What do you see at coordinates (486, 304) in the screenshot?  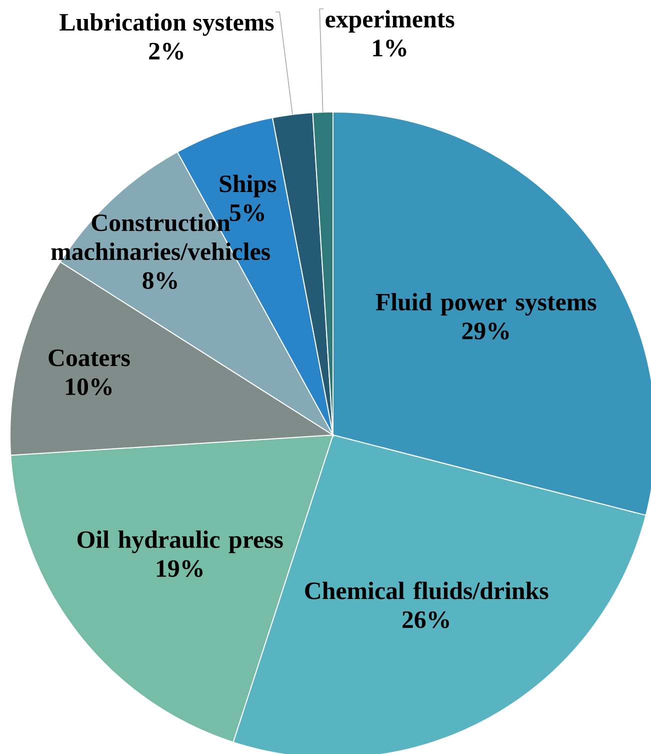 I see `slice-label: Fluid power systems` at bounding box center [486, 304].